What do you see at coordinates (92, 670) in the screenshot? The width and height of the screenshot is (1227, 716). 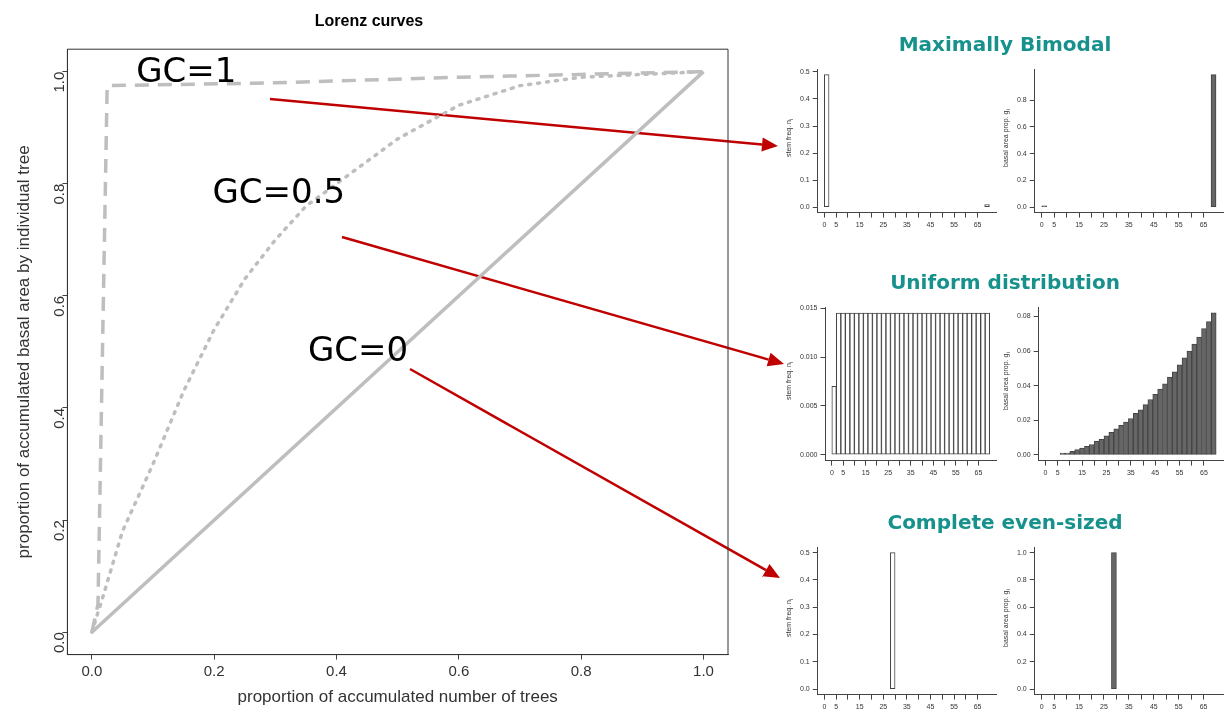 I see `x-tick-label: 0.0` at bounding box center [92, 670].